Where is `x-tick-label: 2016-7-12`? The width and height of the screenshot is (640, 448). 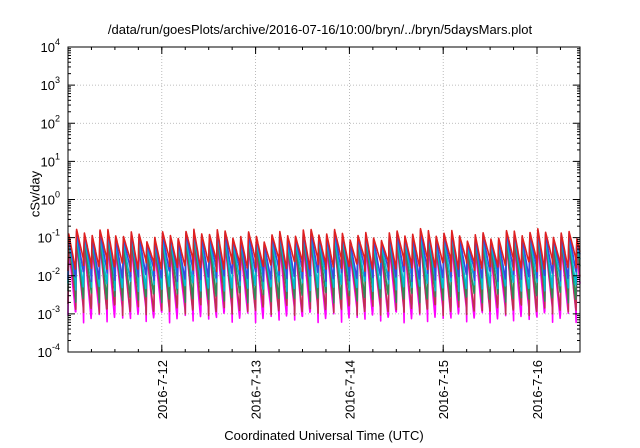 x-tick-label: 2016-7-12 is located at coordinates (162, 389).